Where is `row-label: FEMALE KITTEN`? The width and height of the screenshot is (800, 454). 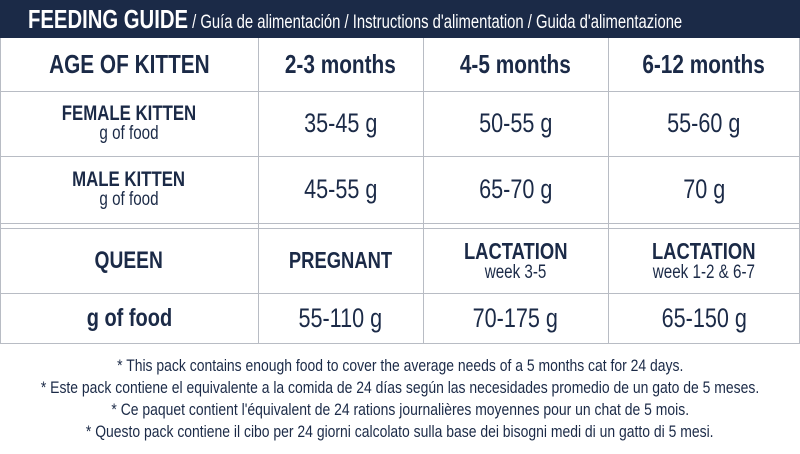
row-label: FEMALE KITTEN is located at coordinates (129, 113).